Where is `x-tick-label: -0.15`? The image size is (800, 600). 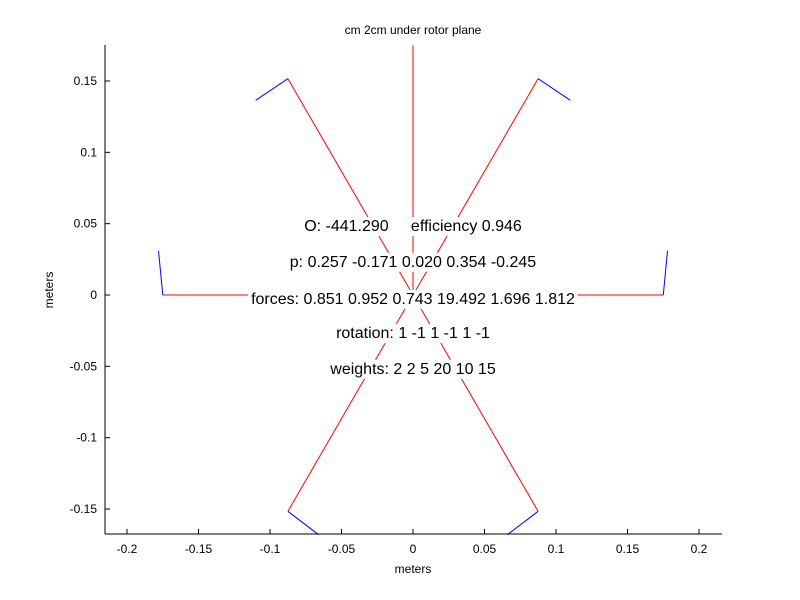
x-tick-label: -0.15 is located at coordinates (199, 549).